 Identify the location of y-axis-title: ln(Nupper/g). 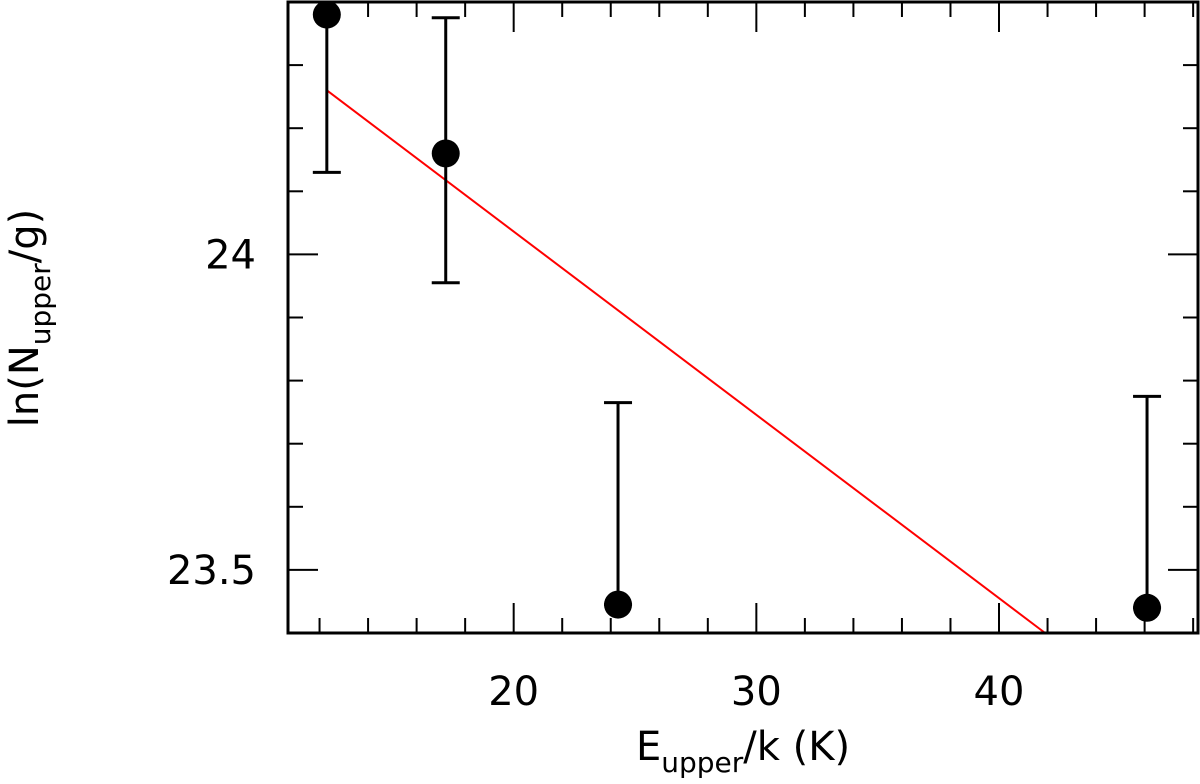
(29, 318).